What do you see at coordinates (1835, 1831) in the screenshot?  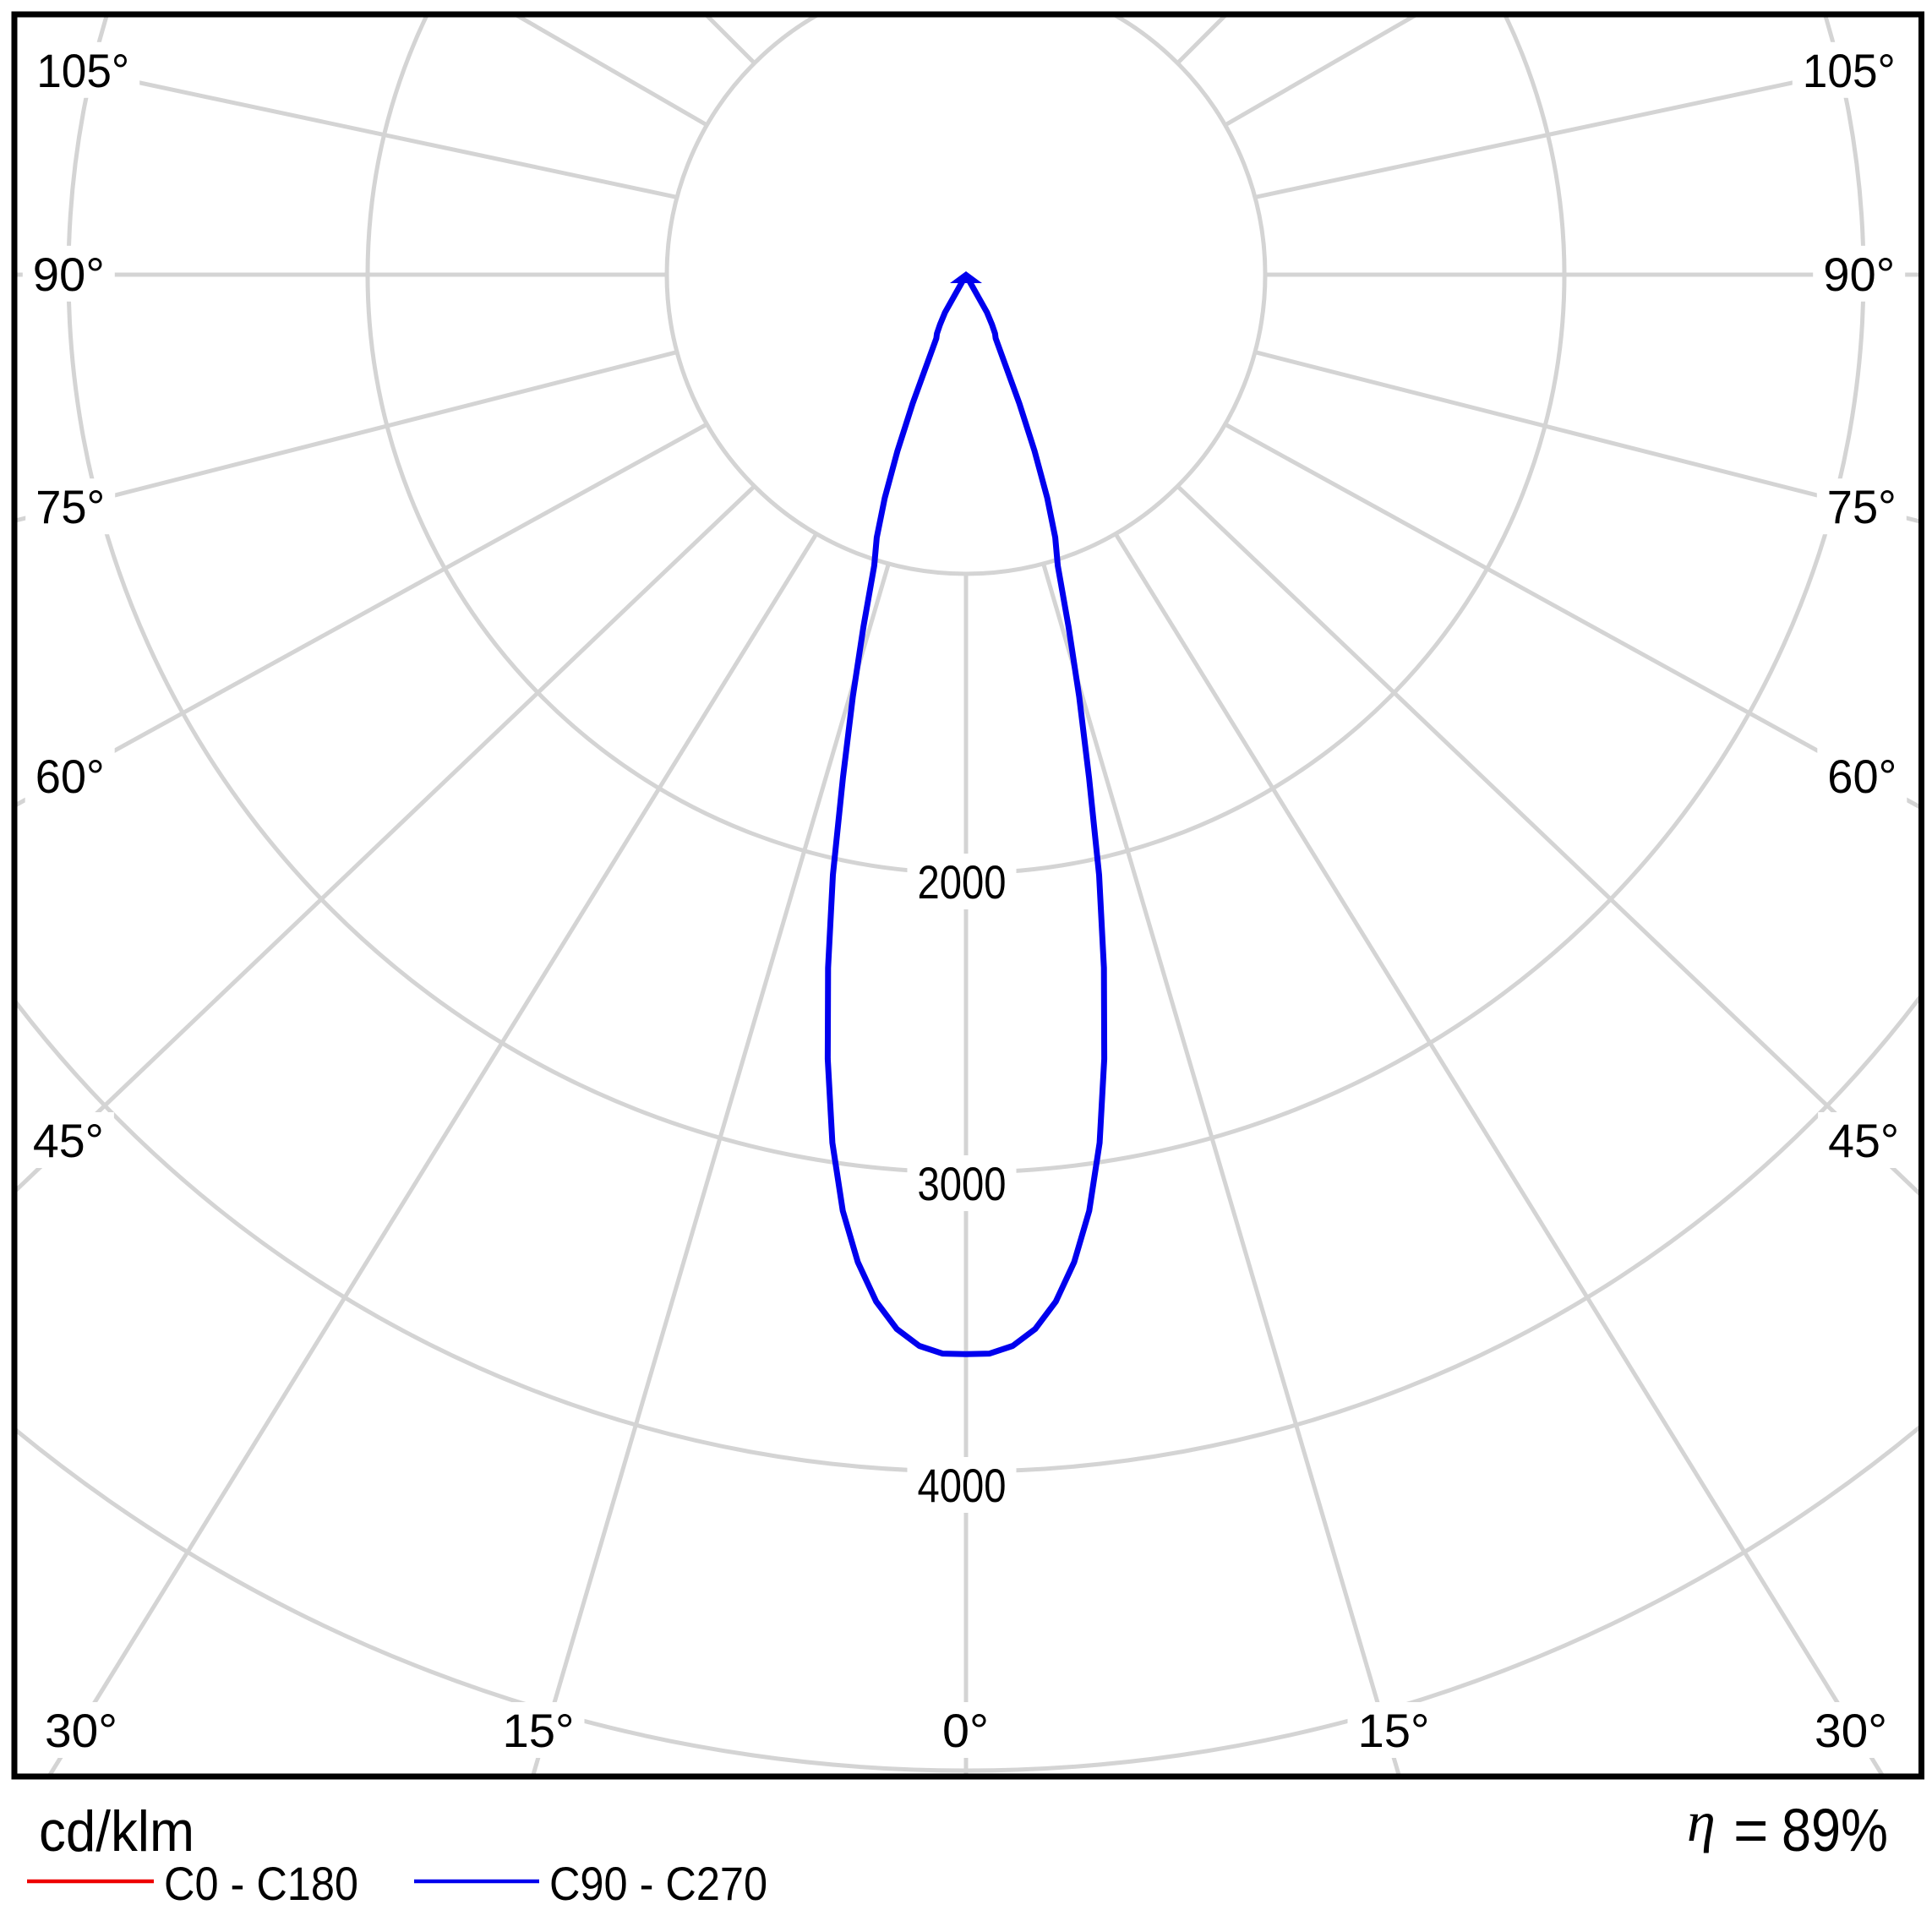 I see `svg-text: 89%` at bounding box center [1835, 1831].